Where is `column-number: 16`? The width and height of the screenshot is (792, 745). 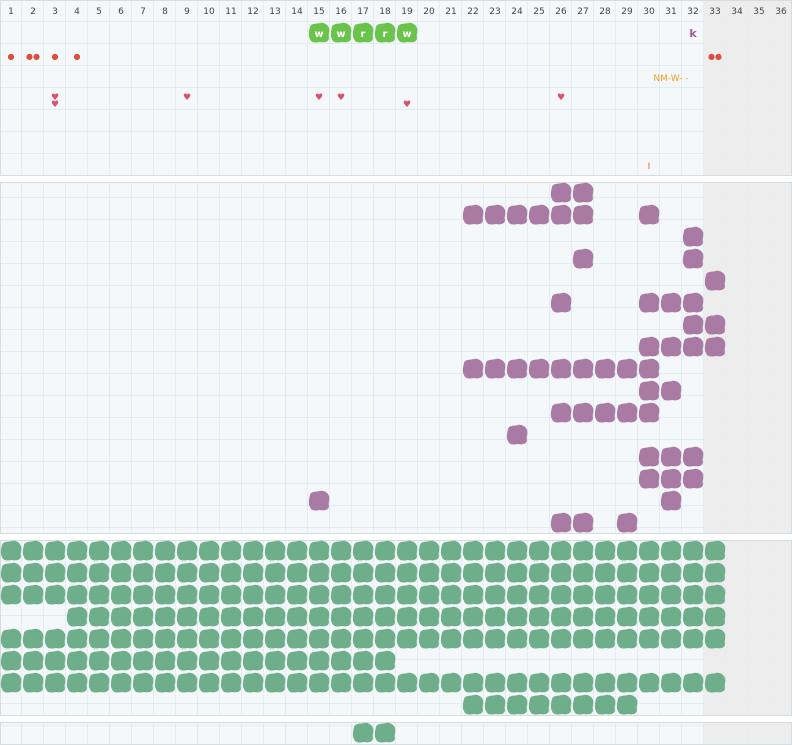
column-number: 16 is located at coordinates (341, 12).